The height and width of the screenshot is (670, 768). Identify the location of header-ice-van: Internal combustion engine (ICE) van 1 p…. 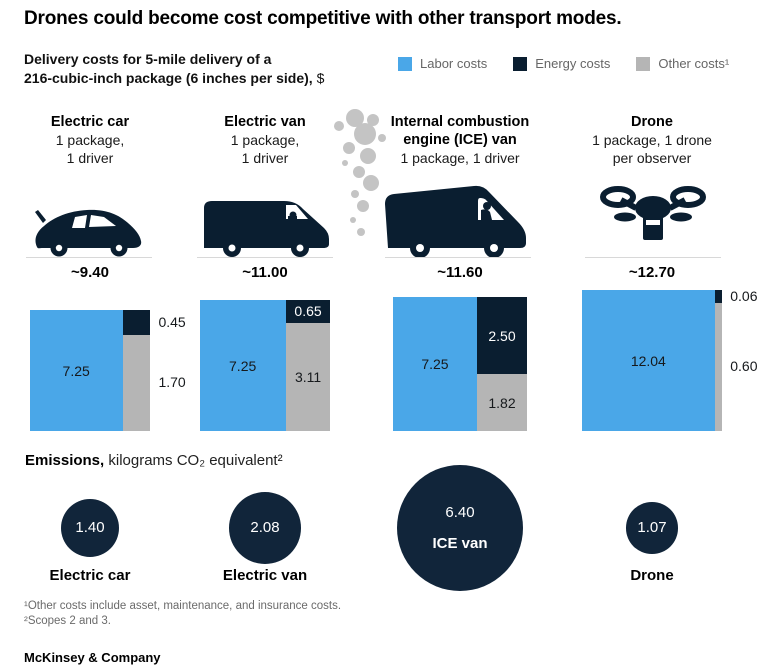
(460, 140).